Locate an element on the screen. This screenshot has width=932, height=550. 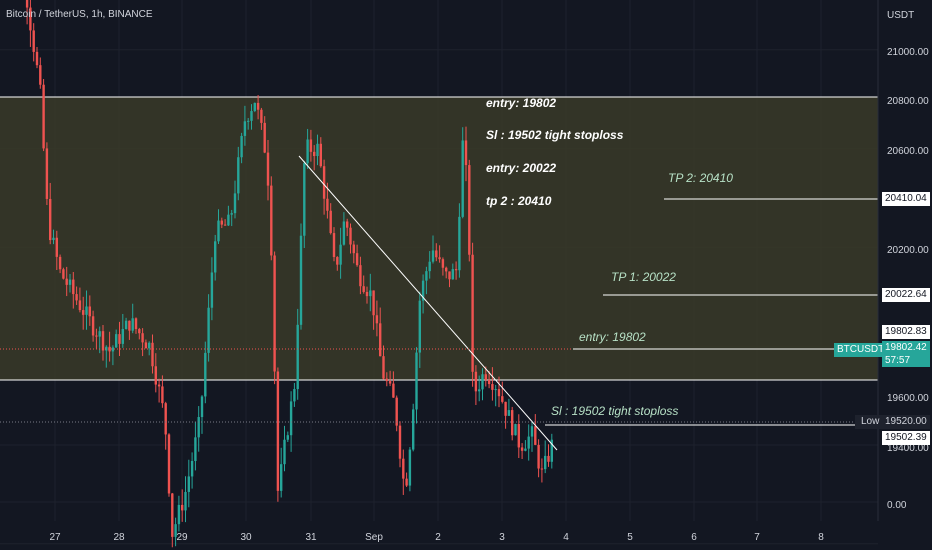
note-stoploss: Sl : 19502 tight stoploss is located at coordinates (555, 135).